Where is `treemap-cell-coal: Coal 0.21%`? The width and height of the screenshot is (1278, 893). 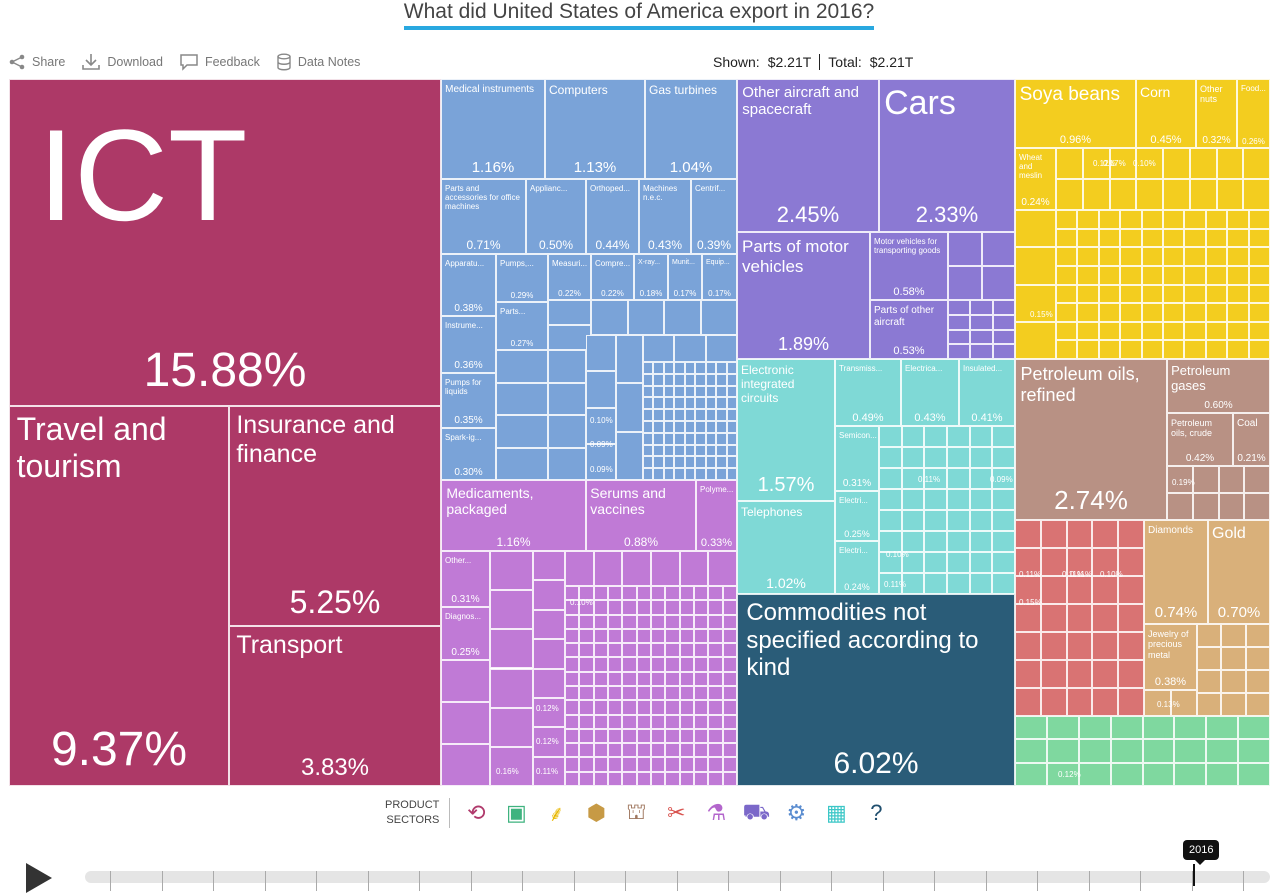
treemap-cell-coal: Coal 0.21% is located at coordinates (1251, 439).